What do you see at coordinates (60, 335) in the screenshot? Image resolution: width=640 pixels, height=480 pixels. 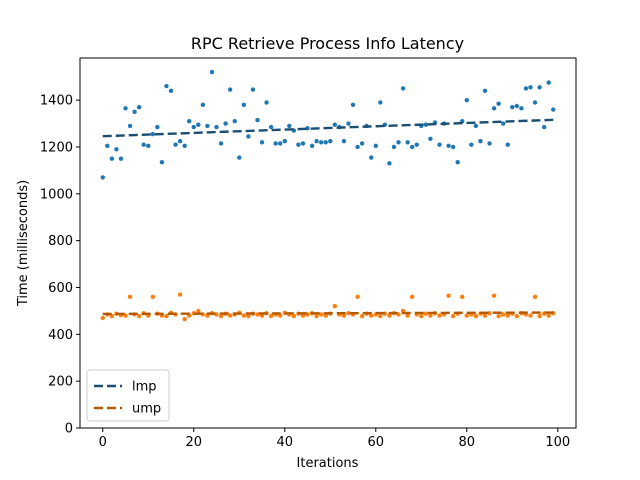 I see `y-tick-label: 400` at bounding box center [60, 335].